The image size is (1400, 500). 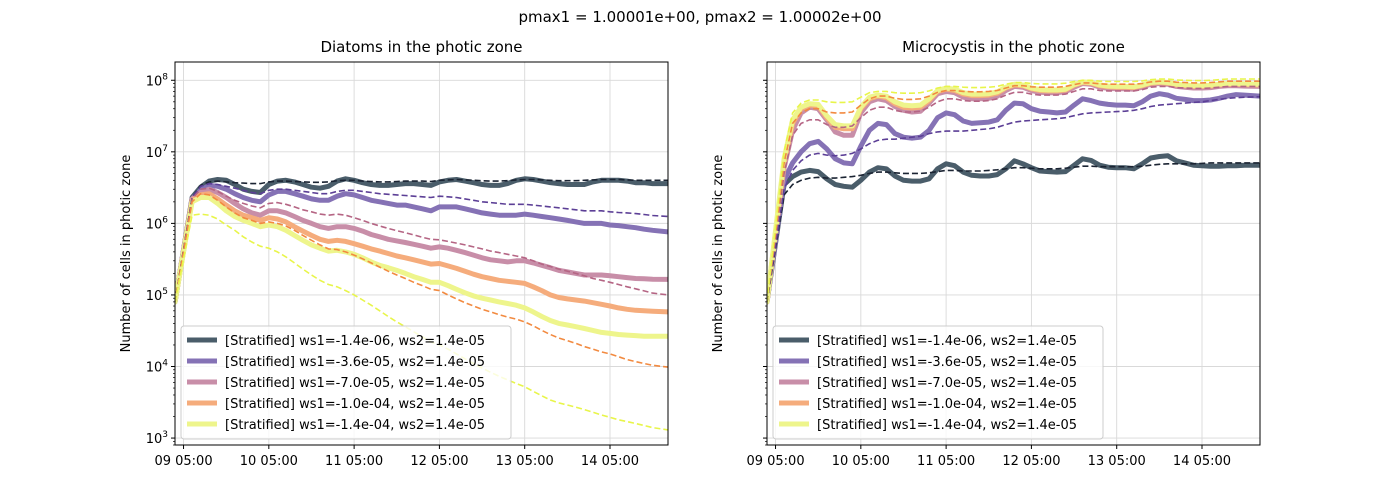 What do you see at coordinates (157, 152) in the screenshot?
I see `y-tick-label: 107` at bounding box center [157, 152].